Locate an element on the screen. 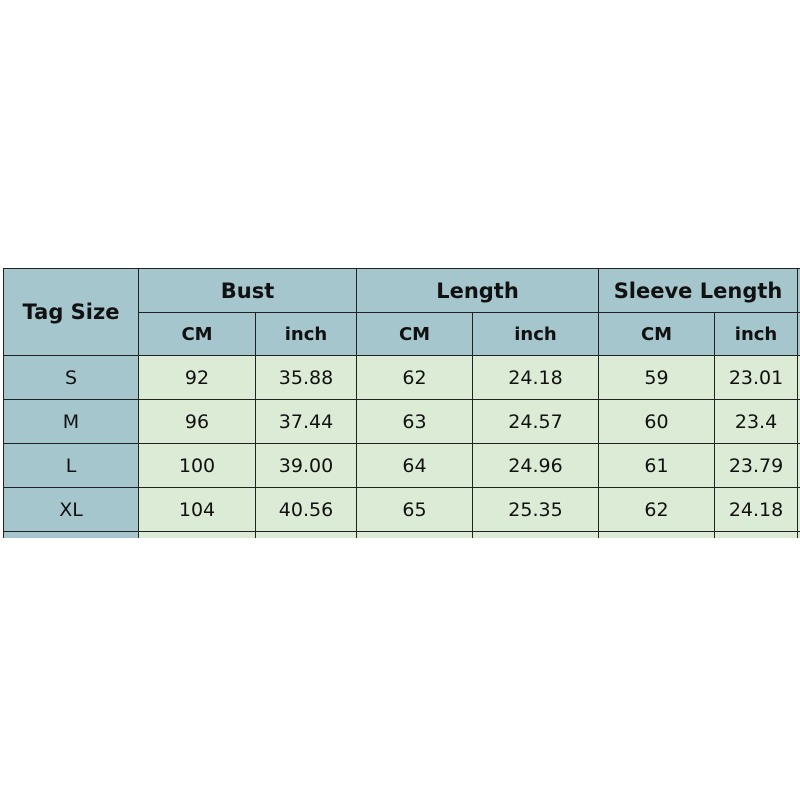 Image resolution: width=800 pixels, height=800 pixels. partial-row is located at coordinates (401, 534).